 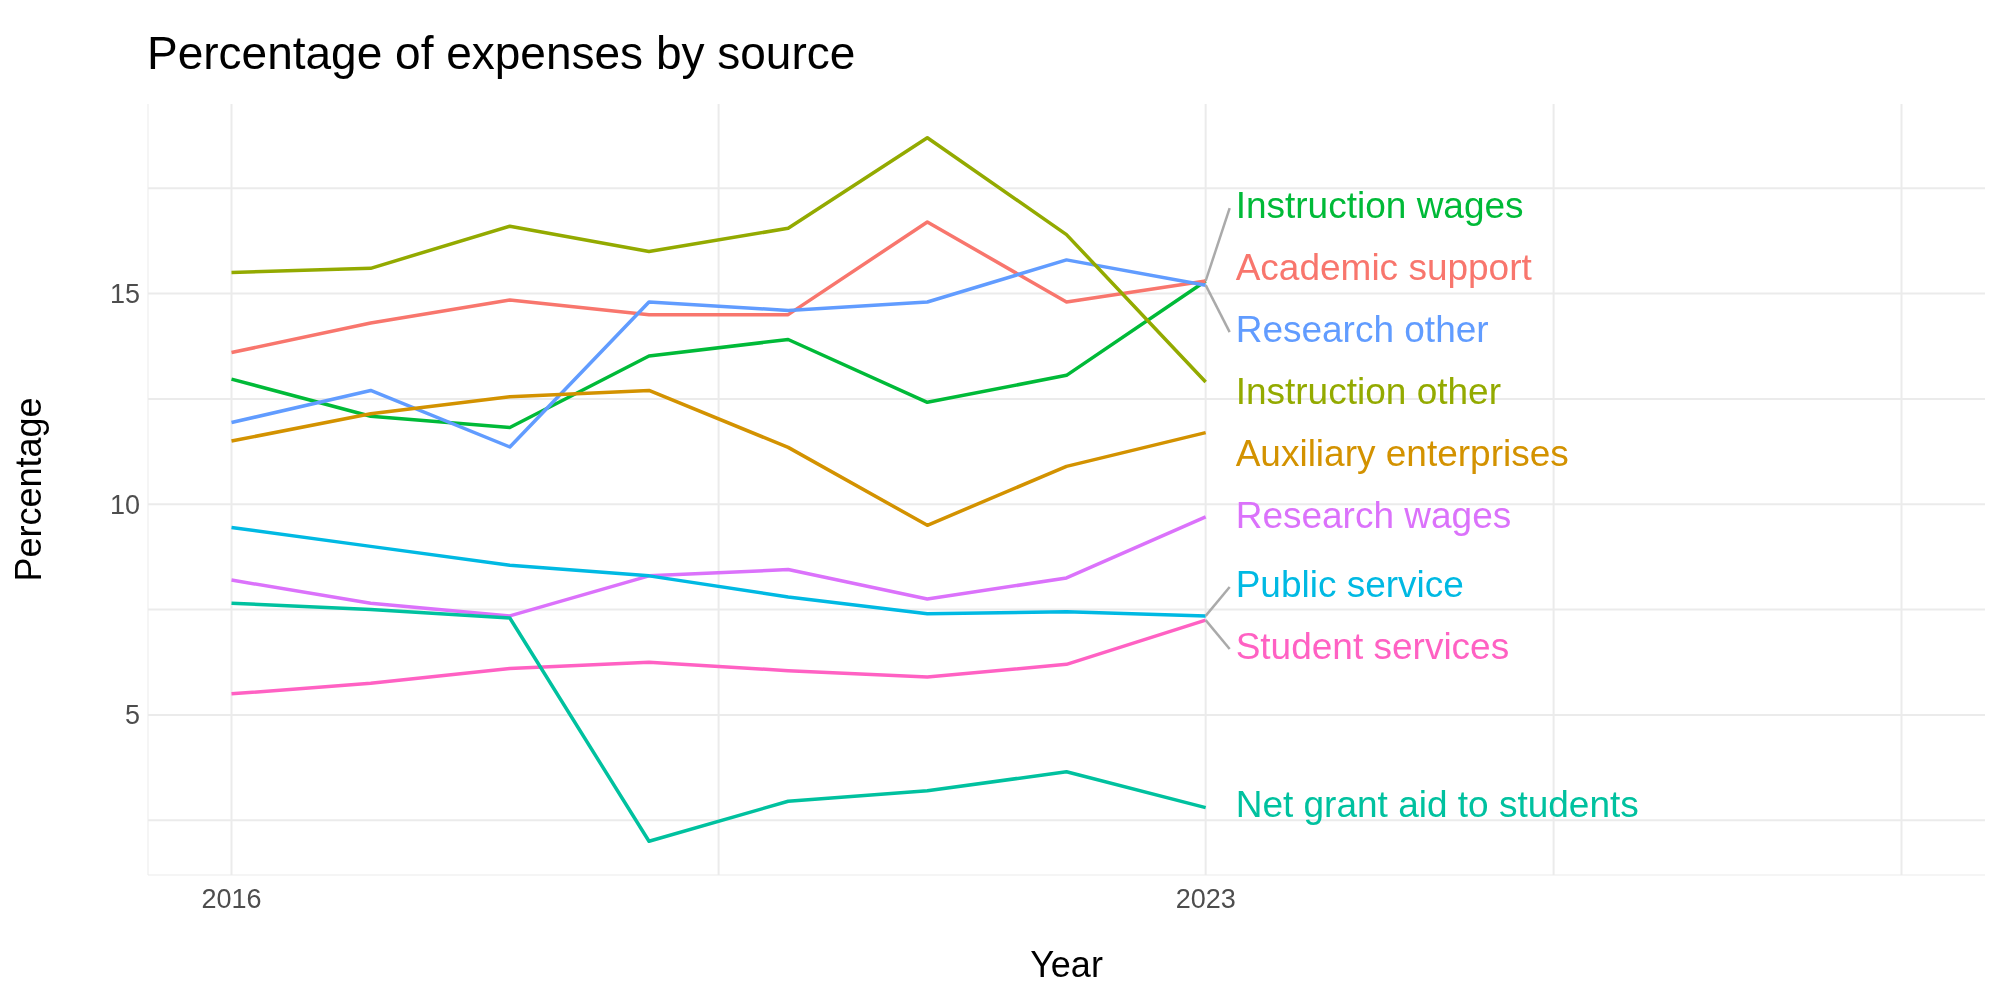 What do you see at coordinates (124, 504) in the screenshot?
I see `y-tick-label: 10` at bounding box center [124, 504].